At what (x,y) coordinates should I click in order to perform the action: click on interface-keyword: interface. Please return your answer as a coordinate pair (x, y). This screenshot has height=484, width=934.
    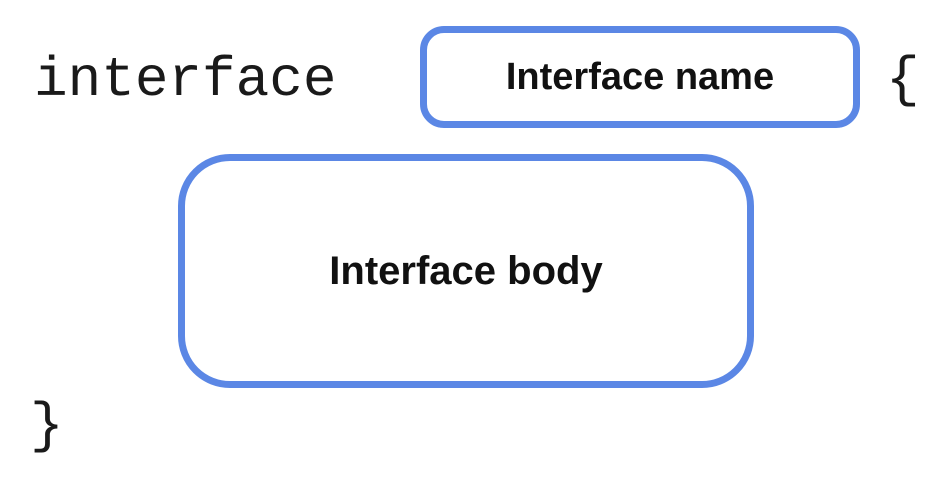
    Looking at the image, I should click on (185, 80).